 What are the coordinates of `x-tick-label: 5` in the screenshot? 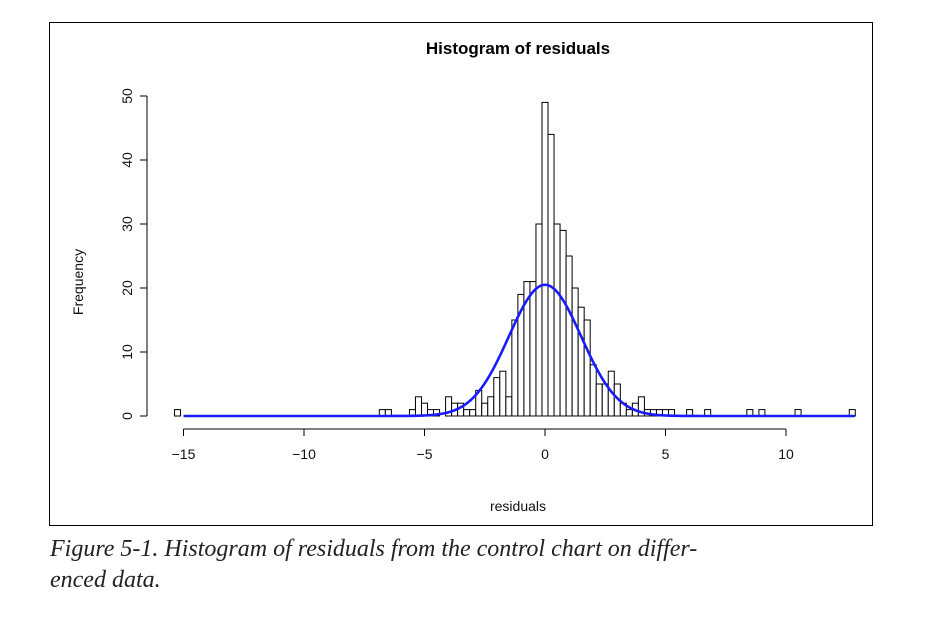 It's located at (666, 454).